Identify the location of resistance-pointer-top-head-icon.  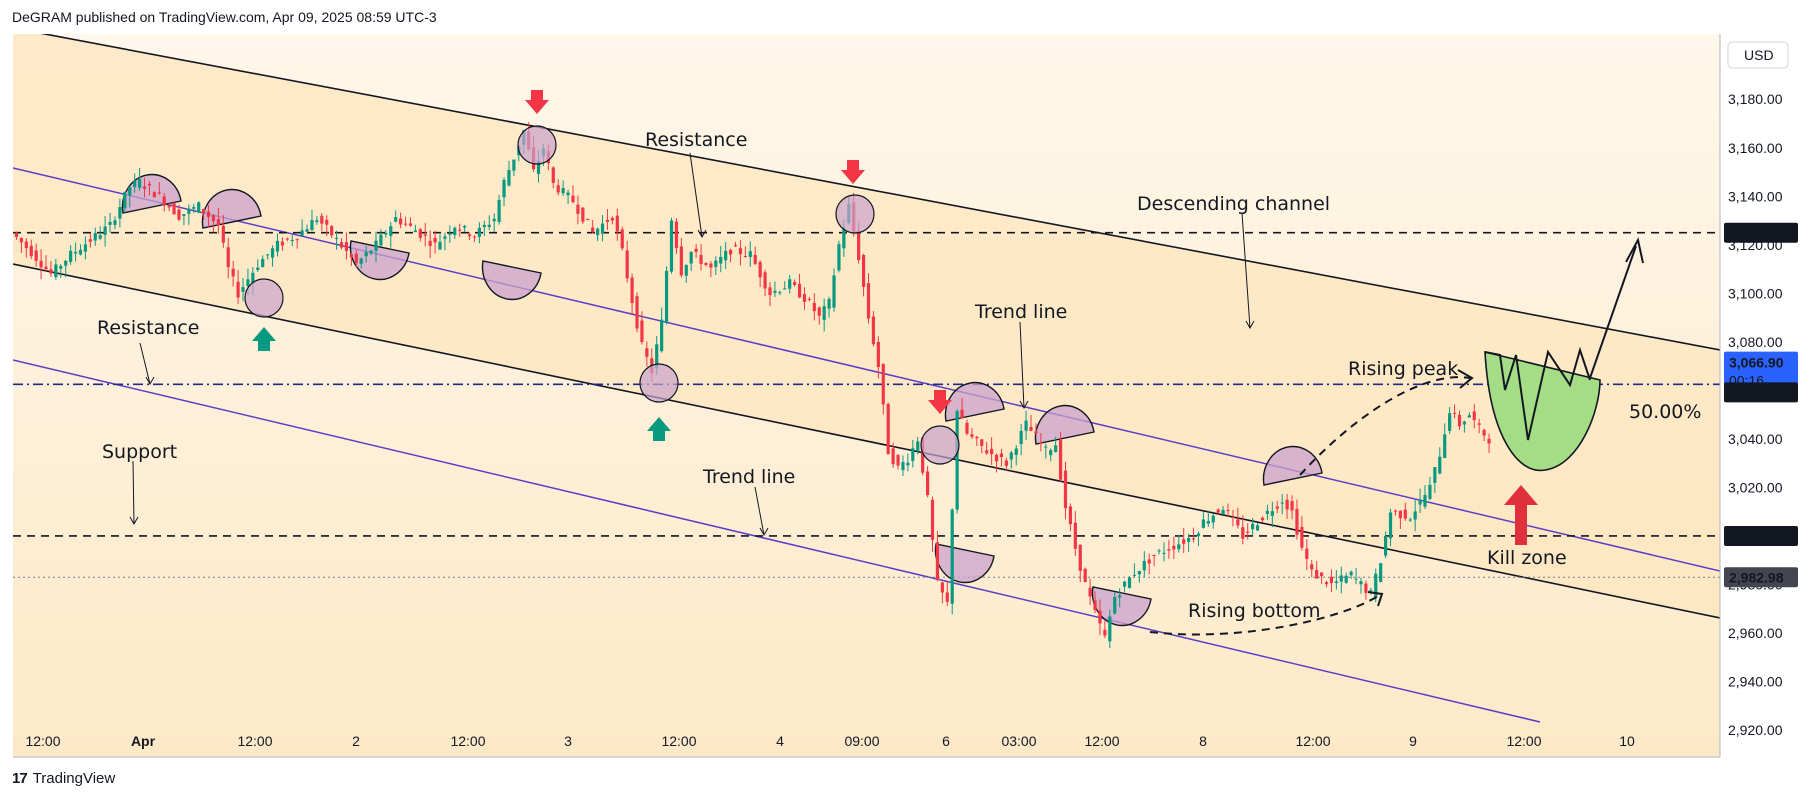
(702, 234).